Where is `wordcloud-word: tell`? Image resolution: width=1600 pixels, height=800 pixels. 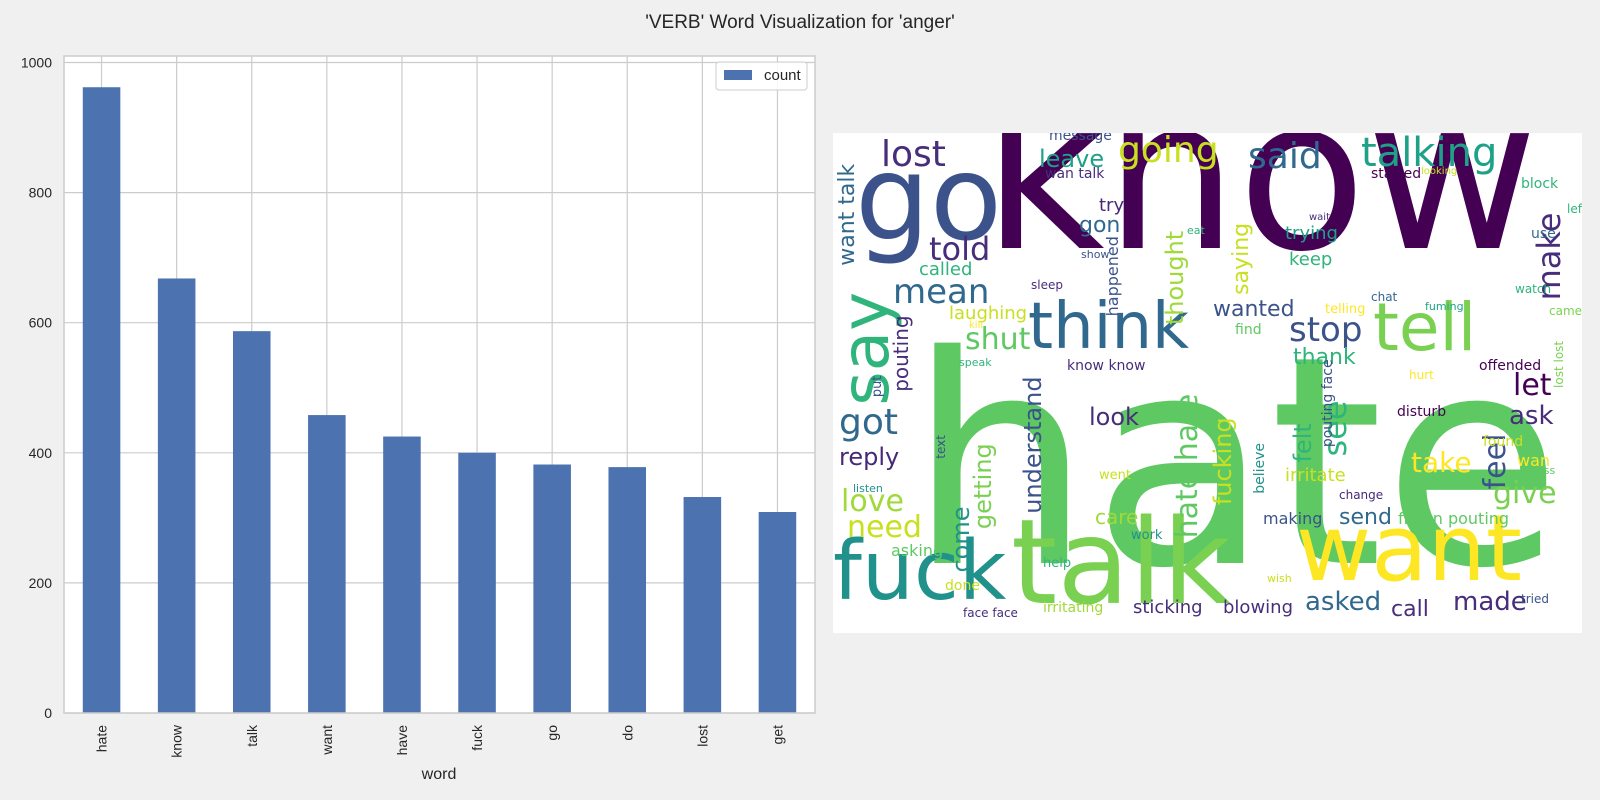
wordcloud-word: tell is located at coordinates (1425, 327).